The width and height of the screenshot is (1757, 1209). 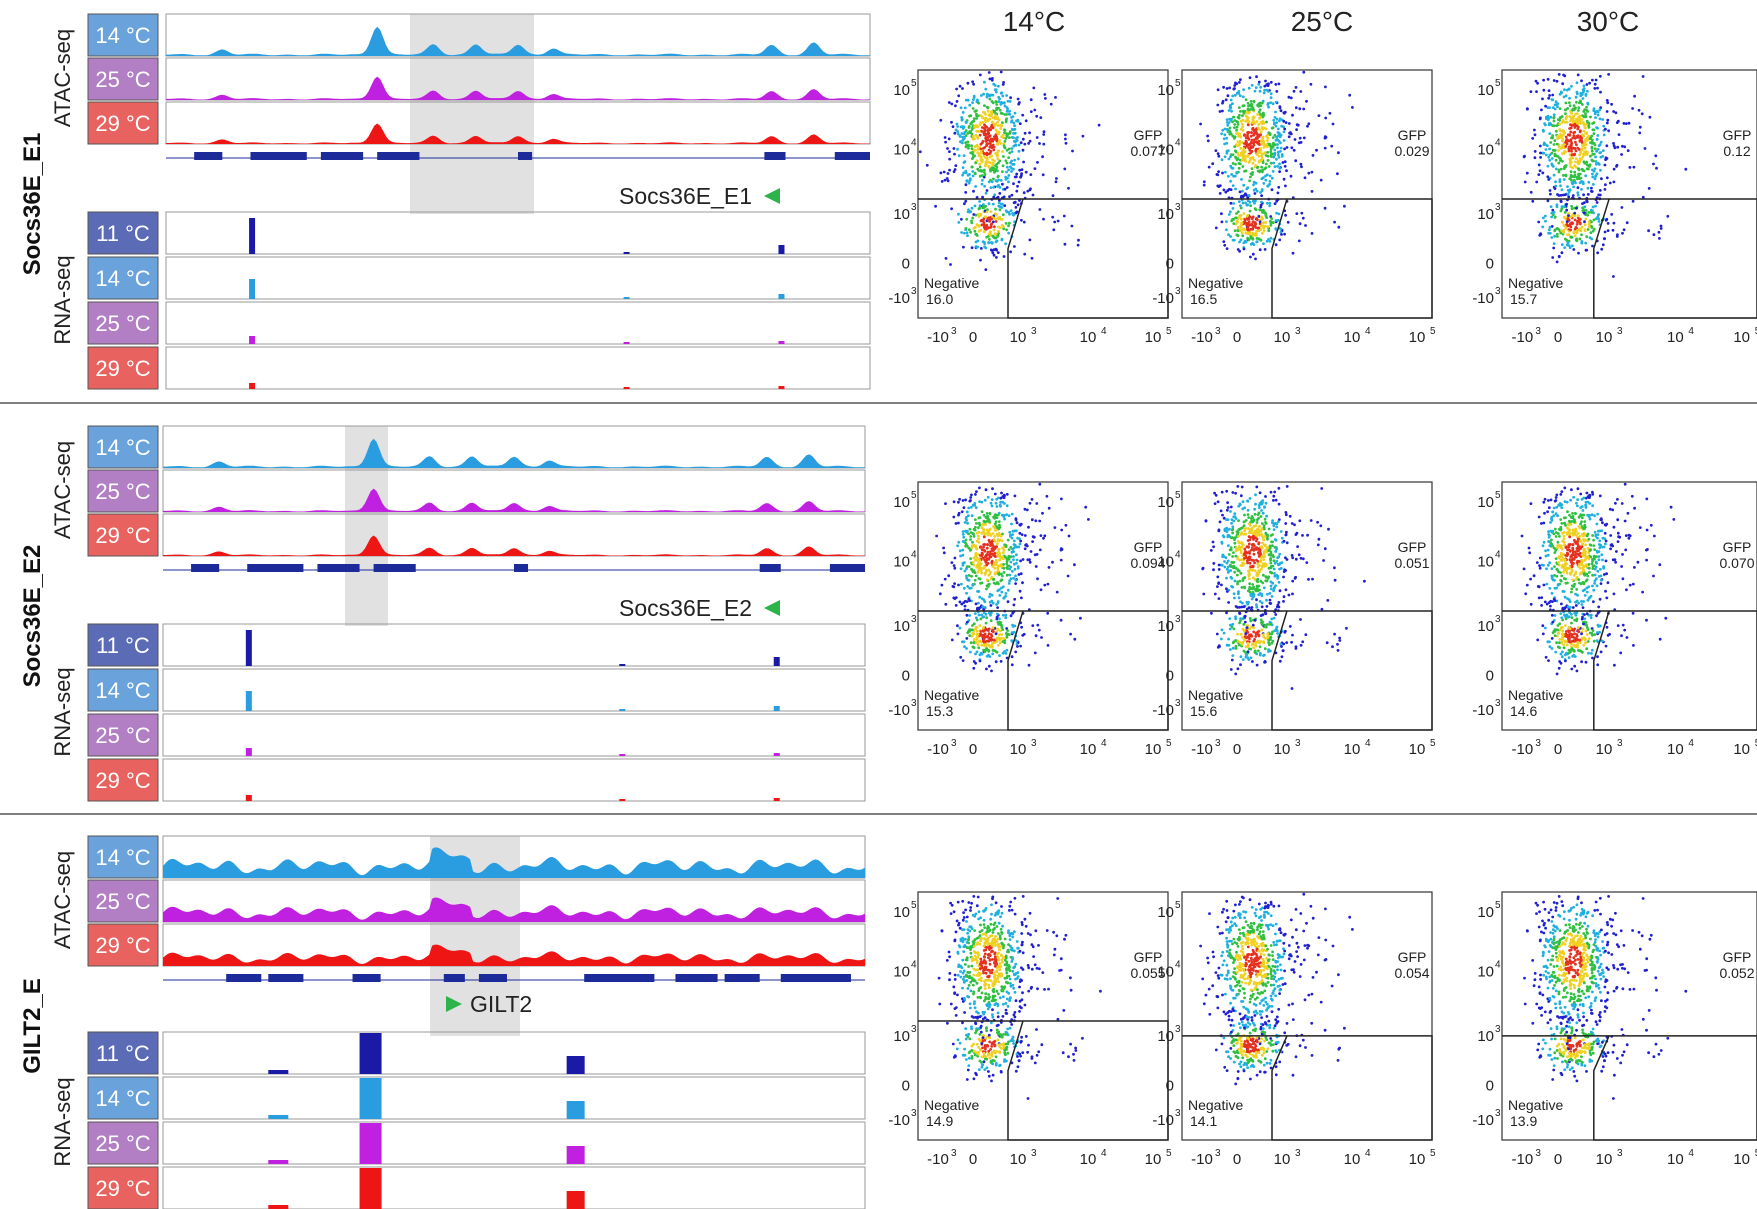 What do you see at coordinates (776, 754) in the screenshot?
I see `rna-peak` at bounding box center [776, 754].